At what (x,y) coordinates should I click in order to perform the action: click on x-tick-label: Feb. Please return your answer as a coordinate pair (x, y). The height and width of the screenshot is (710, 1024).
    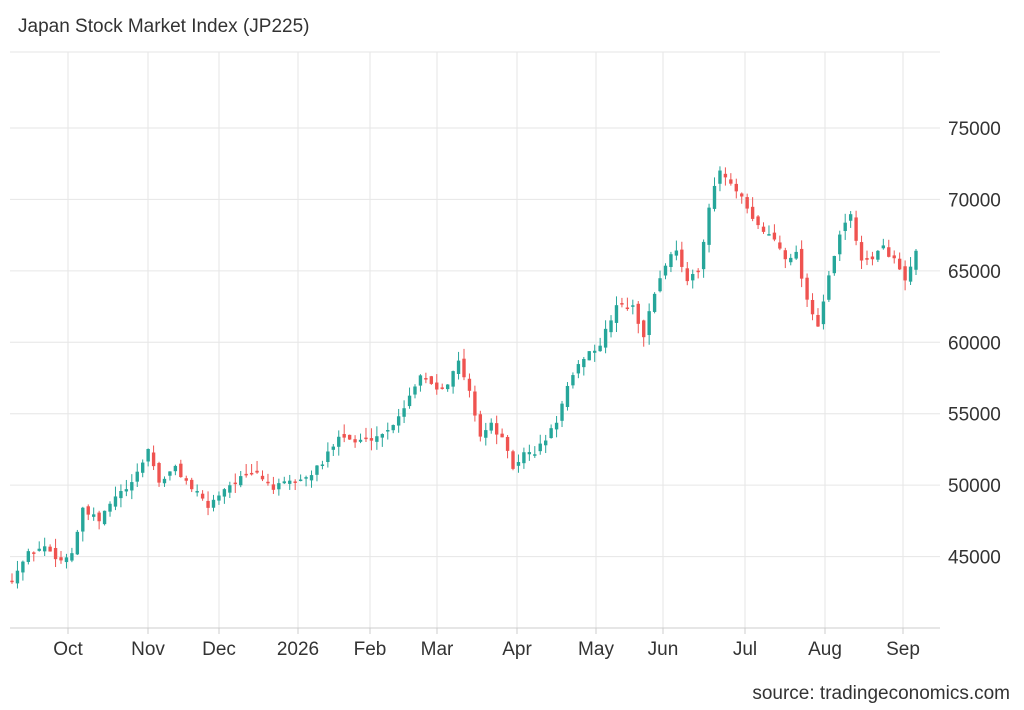
    Looking at the image, I should click on (370, 649).